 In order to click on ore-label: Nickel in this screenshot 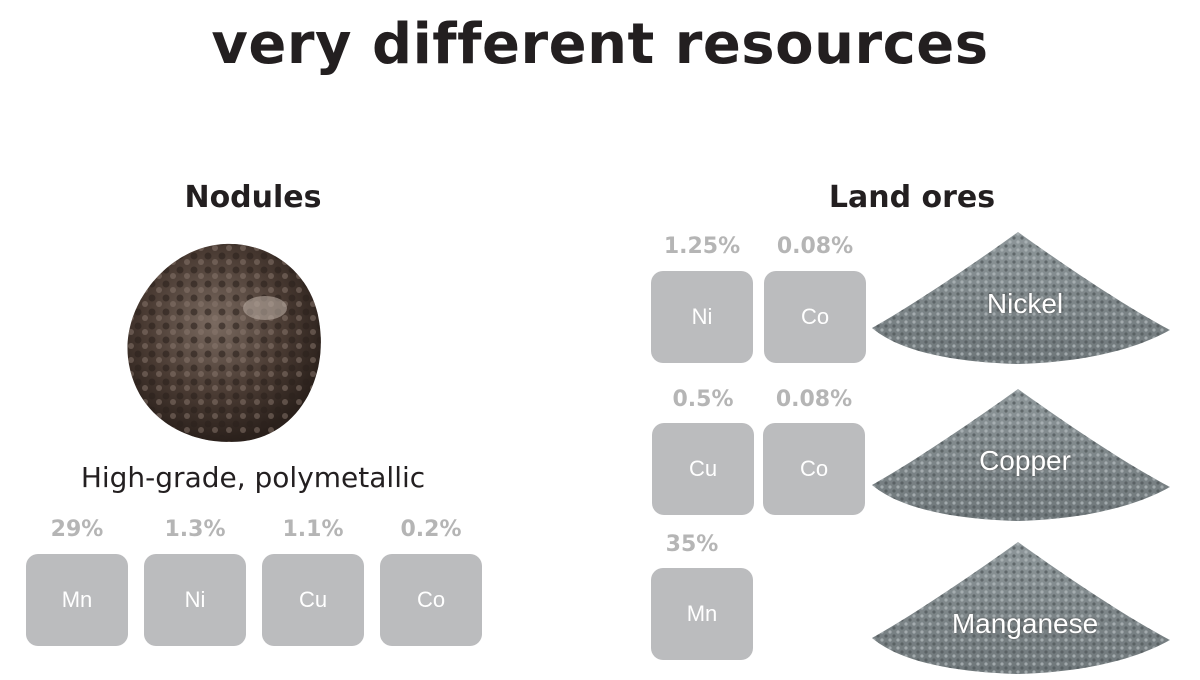, I will do `click(1025, 303)`.